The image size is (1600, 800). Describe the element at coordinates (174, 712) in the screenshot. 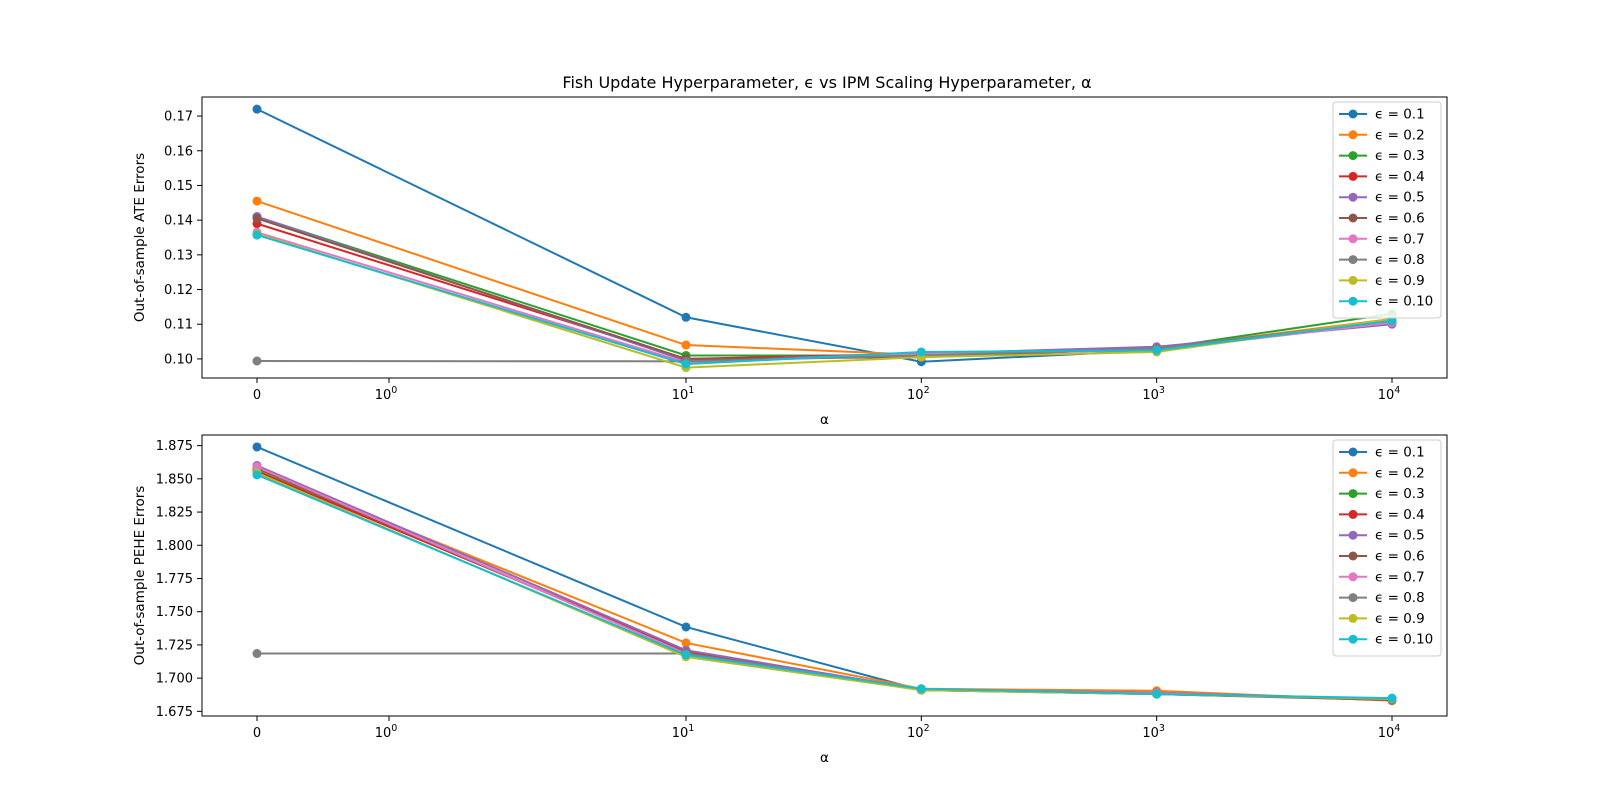

I see `y-tick-label: 1.675` at that location.